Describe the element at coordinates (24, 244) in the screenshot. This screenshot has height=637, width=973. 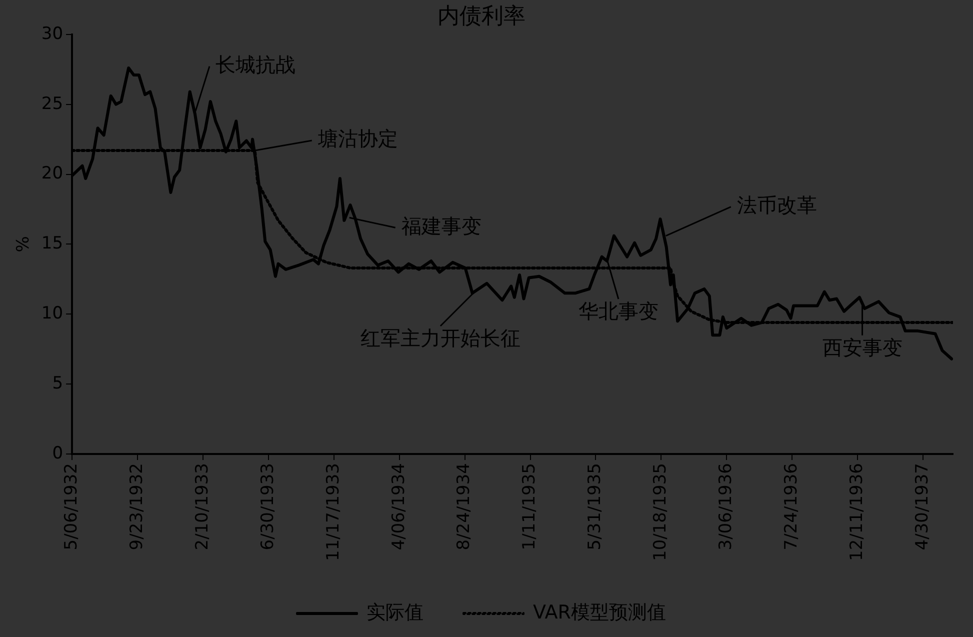
I see `y-axis-title: %` at that location.